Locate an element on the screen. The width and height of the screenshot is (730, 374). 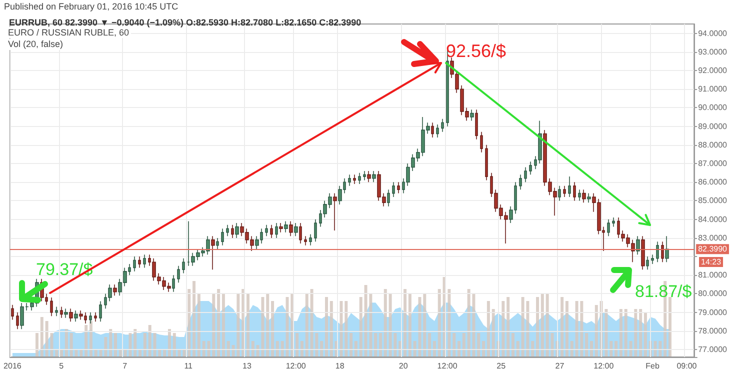
y-tick-label: 78.0000 is located at coordinates (713, 331).